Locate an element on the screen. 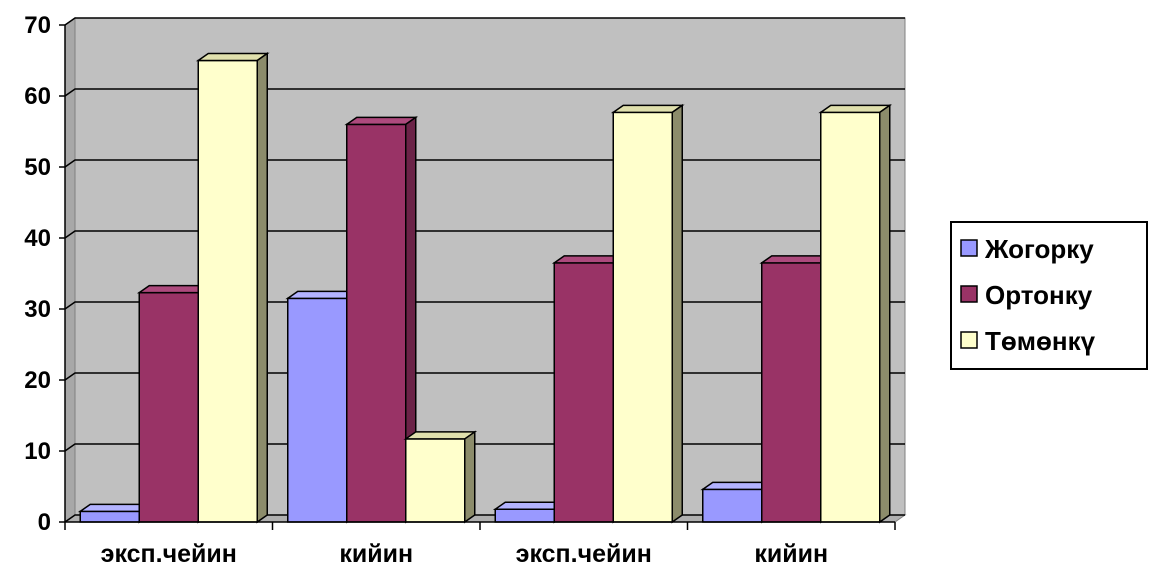 The height and width of the screenshot is (571, 1149). y-tick-label: 0 is located at coordinates (44, 522).